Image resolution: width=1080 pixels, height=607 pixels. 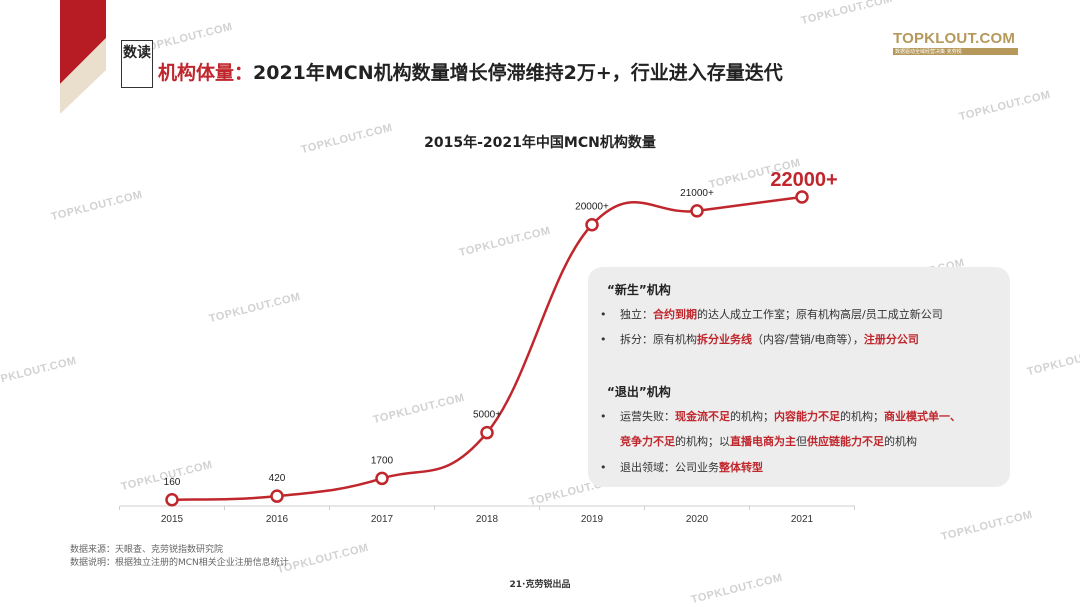 What do you see at coordinates (741, 467) in the screenshot?
I see `highlight-text: 整体转型` at bounding box center [741, 467].